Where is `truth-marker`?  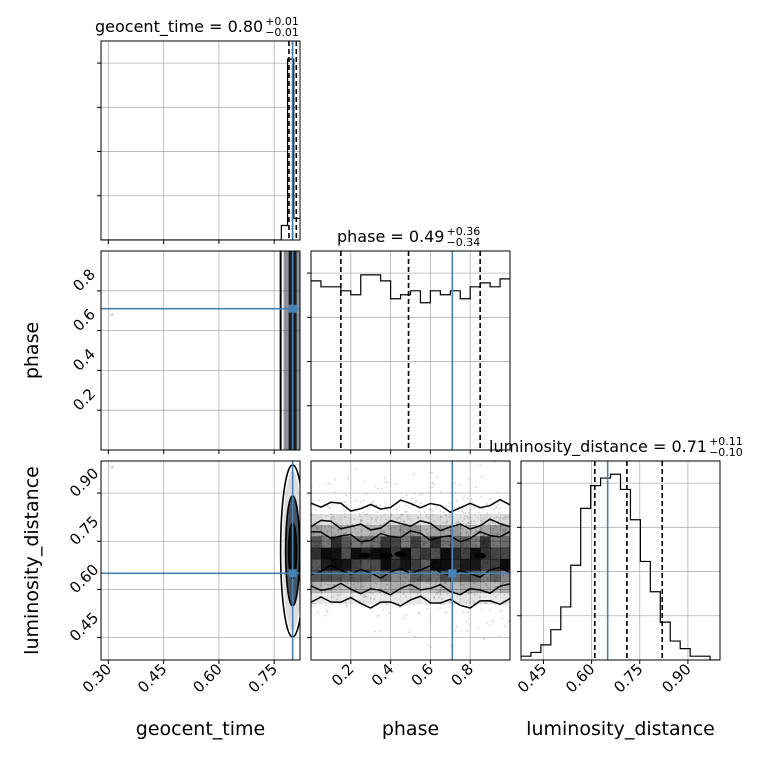 truth-marker is located at coordinates (452, 573).